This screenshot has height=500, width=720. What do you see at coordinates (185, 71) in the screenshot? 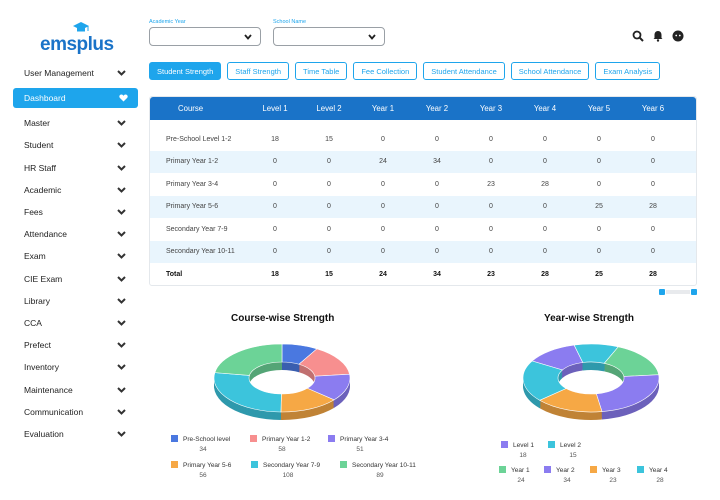
I see `tab-student-strength: Student Strength` at bounding box center [185, 71].